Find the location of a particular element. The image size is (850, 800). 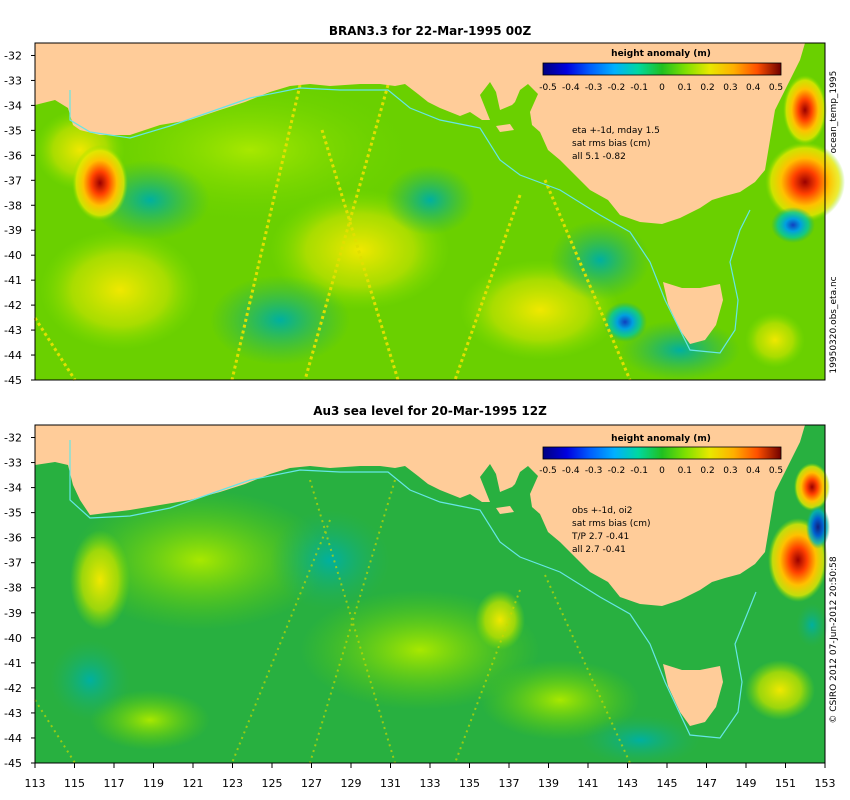

panel-bottom-colorbar-bar is located at coordinates (662, 453).